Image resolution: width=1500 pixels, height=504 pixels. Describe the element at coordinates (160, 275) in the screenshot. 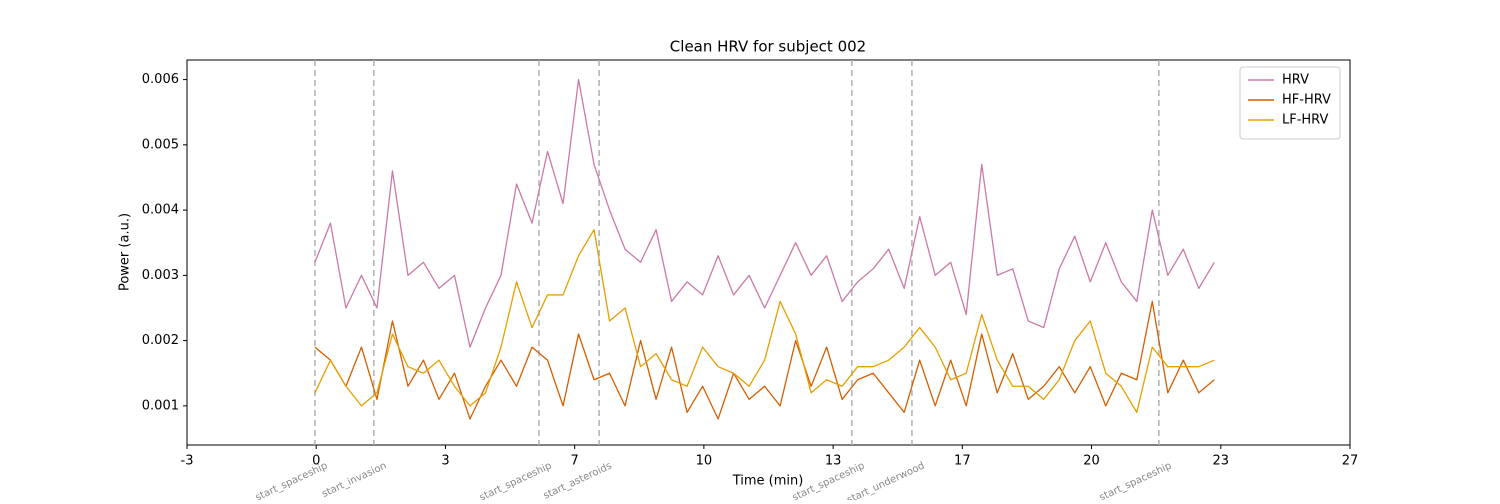

I see `y-tick-label: 0.003` at that location.